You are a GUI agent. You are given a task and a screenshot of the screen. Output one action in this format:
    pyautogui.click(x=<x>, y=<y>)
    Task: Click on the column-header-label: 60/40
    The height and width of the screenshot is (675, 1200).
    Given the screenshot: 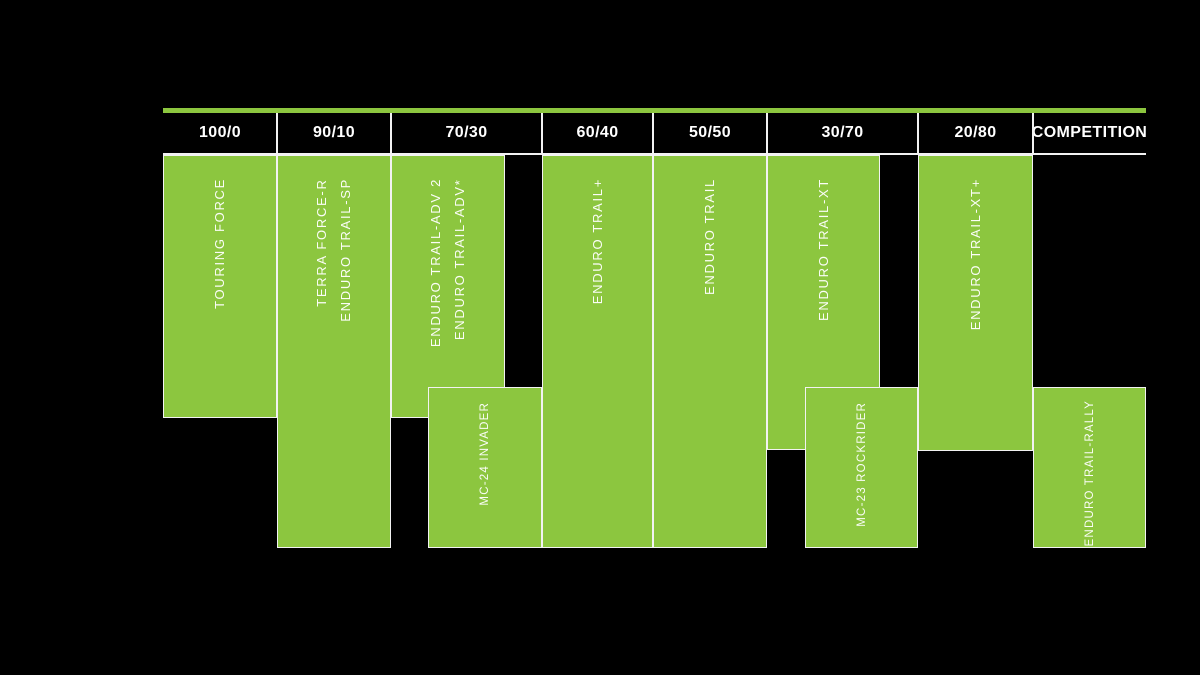 What is the action you would take?
    pyautogui.click(x=597, y=132)
    